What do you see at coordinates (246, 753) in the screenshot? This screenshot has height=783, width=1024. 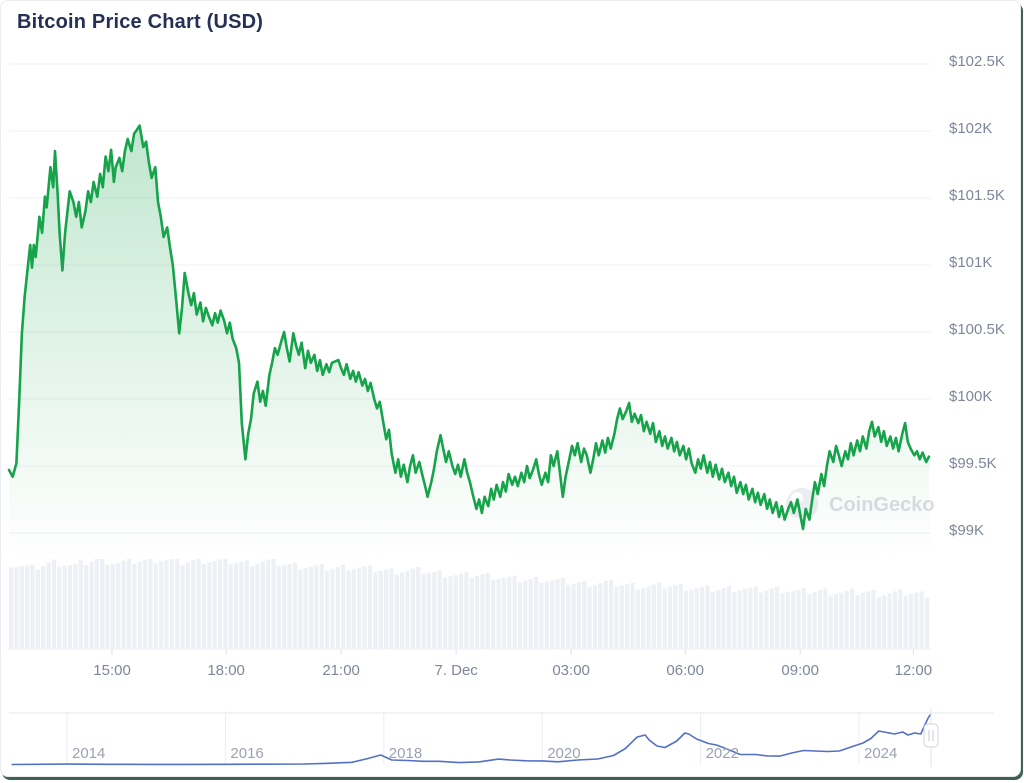 I see `navigator-year-label: 2016` at bounding box center [246, 753].